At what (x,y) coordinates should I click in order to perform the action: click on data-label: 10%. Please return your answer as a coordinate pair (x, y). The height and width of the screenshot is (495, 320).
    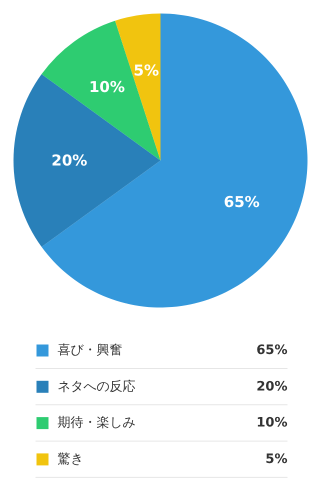
    Looking at the image, I should click on (106, 87).